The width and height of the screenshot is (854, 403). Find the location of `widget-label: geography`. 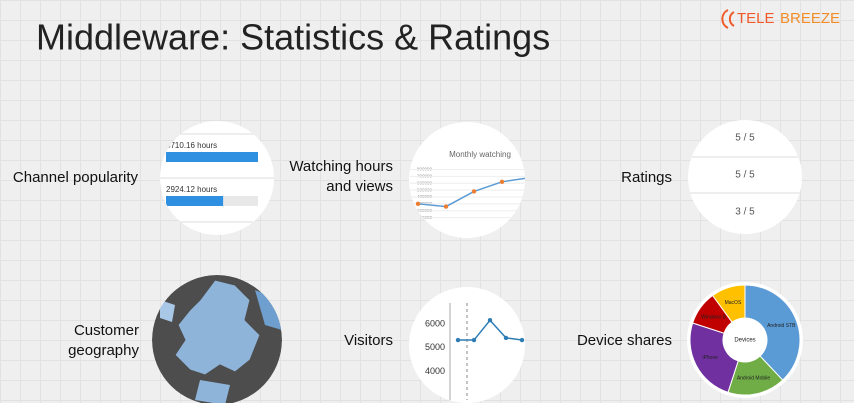

widget-label: geography is located at coordinates (103, 350).